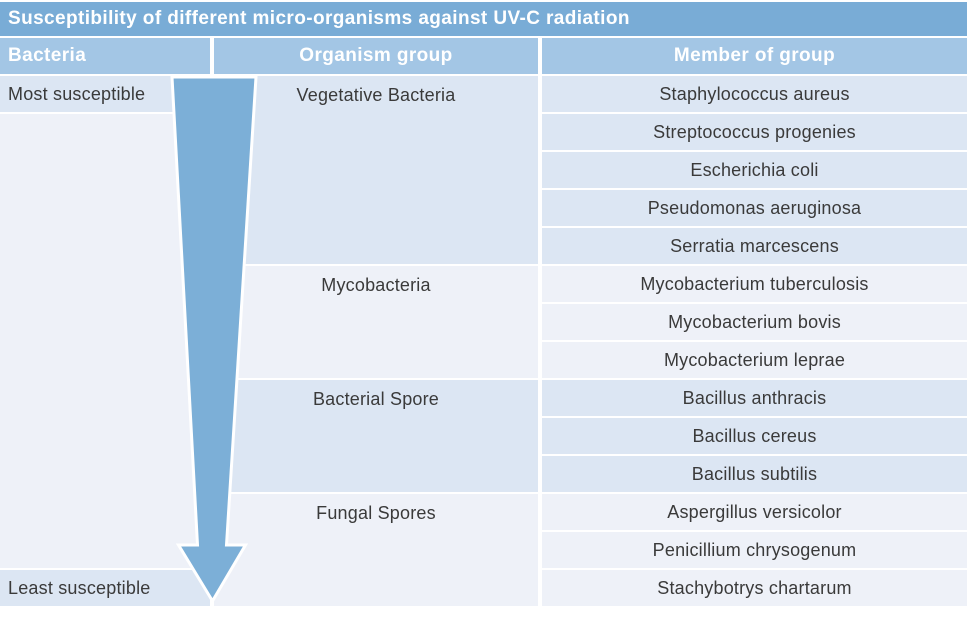 Image resolution: width=971 pixels, height=622 pixels. Describe the element at coordinates (376, 170) in the screenshot. I see `group-cell-0: Vegetative Bacteria` at that location.